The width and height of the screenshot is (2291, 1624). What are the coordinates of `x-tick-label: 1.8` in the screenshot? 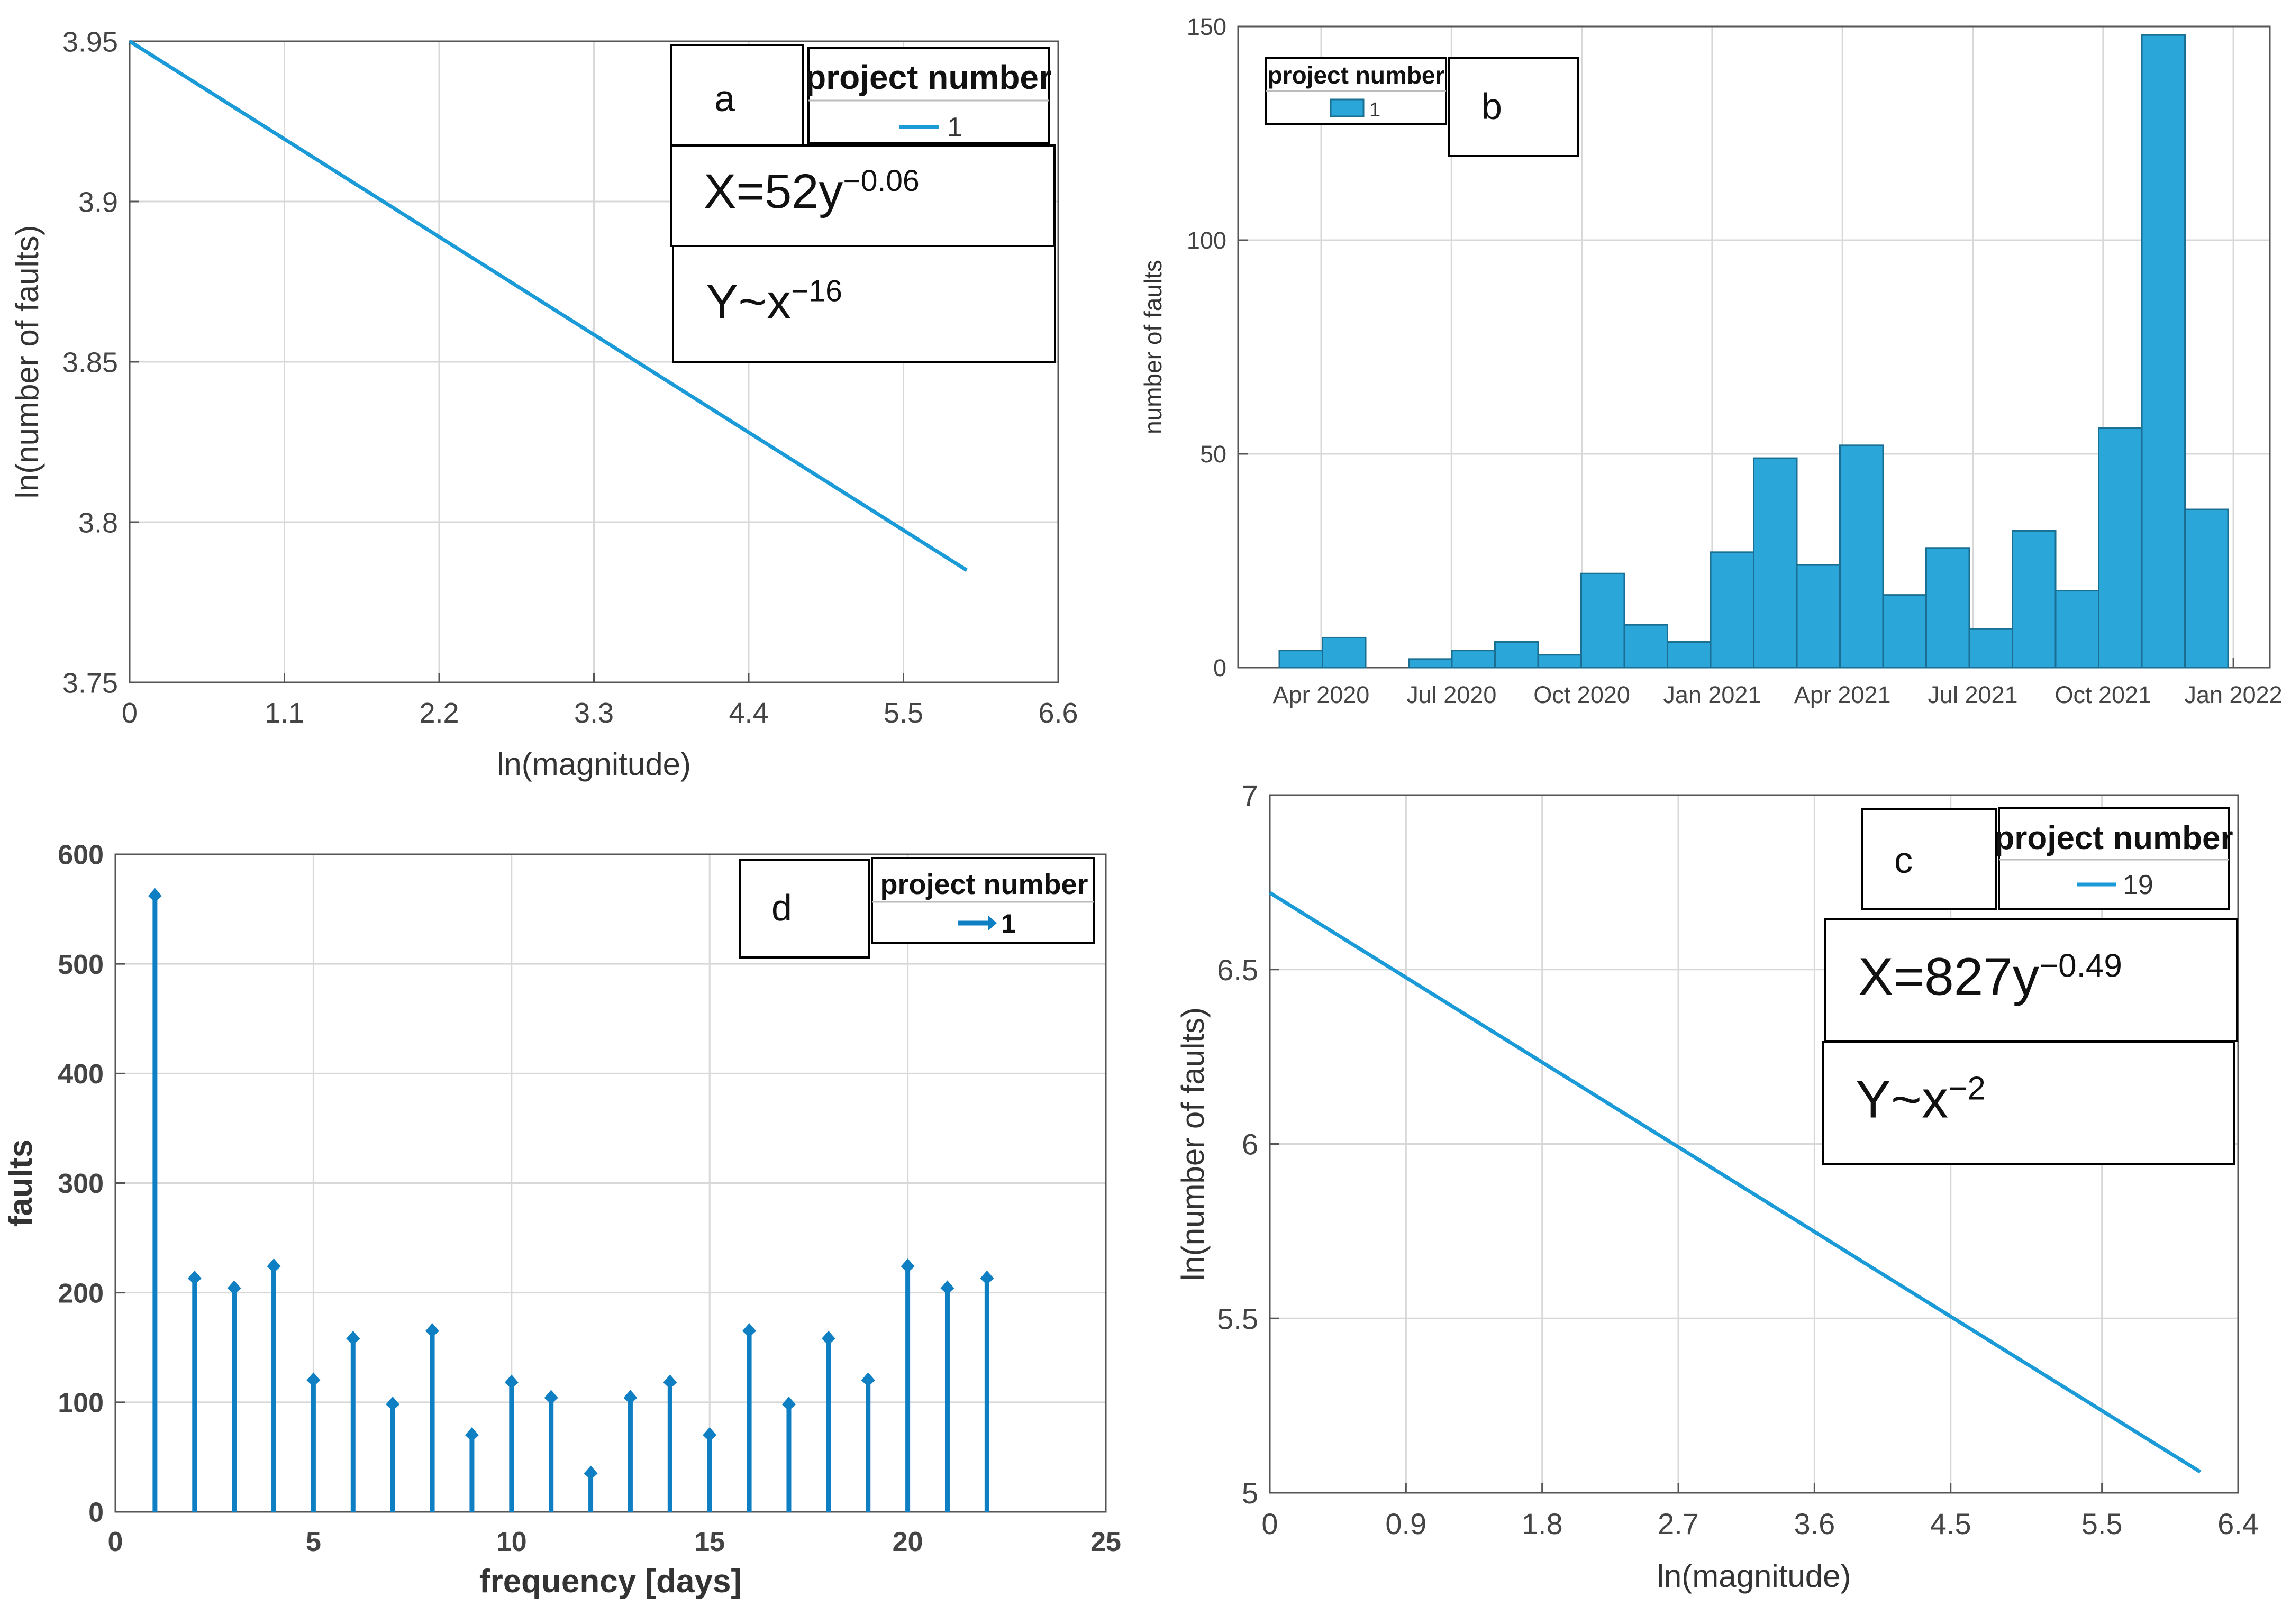 It's located at (1542, 1524).